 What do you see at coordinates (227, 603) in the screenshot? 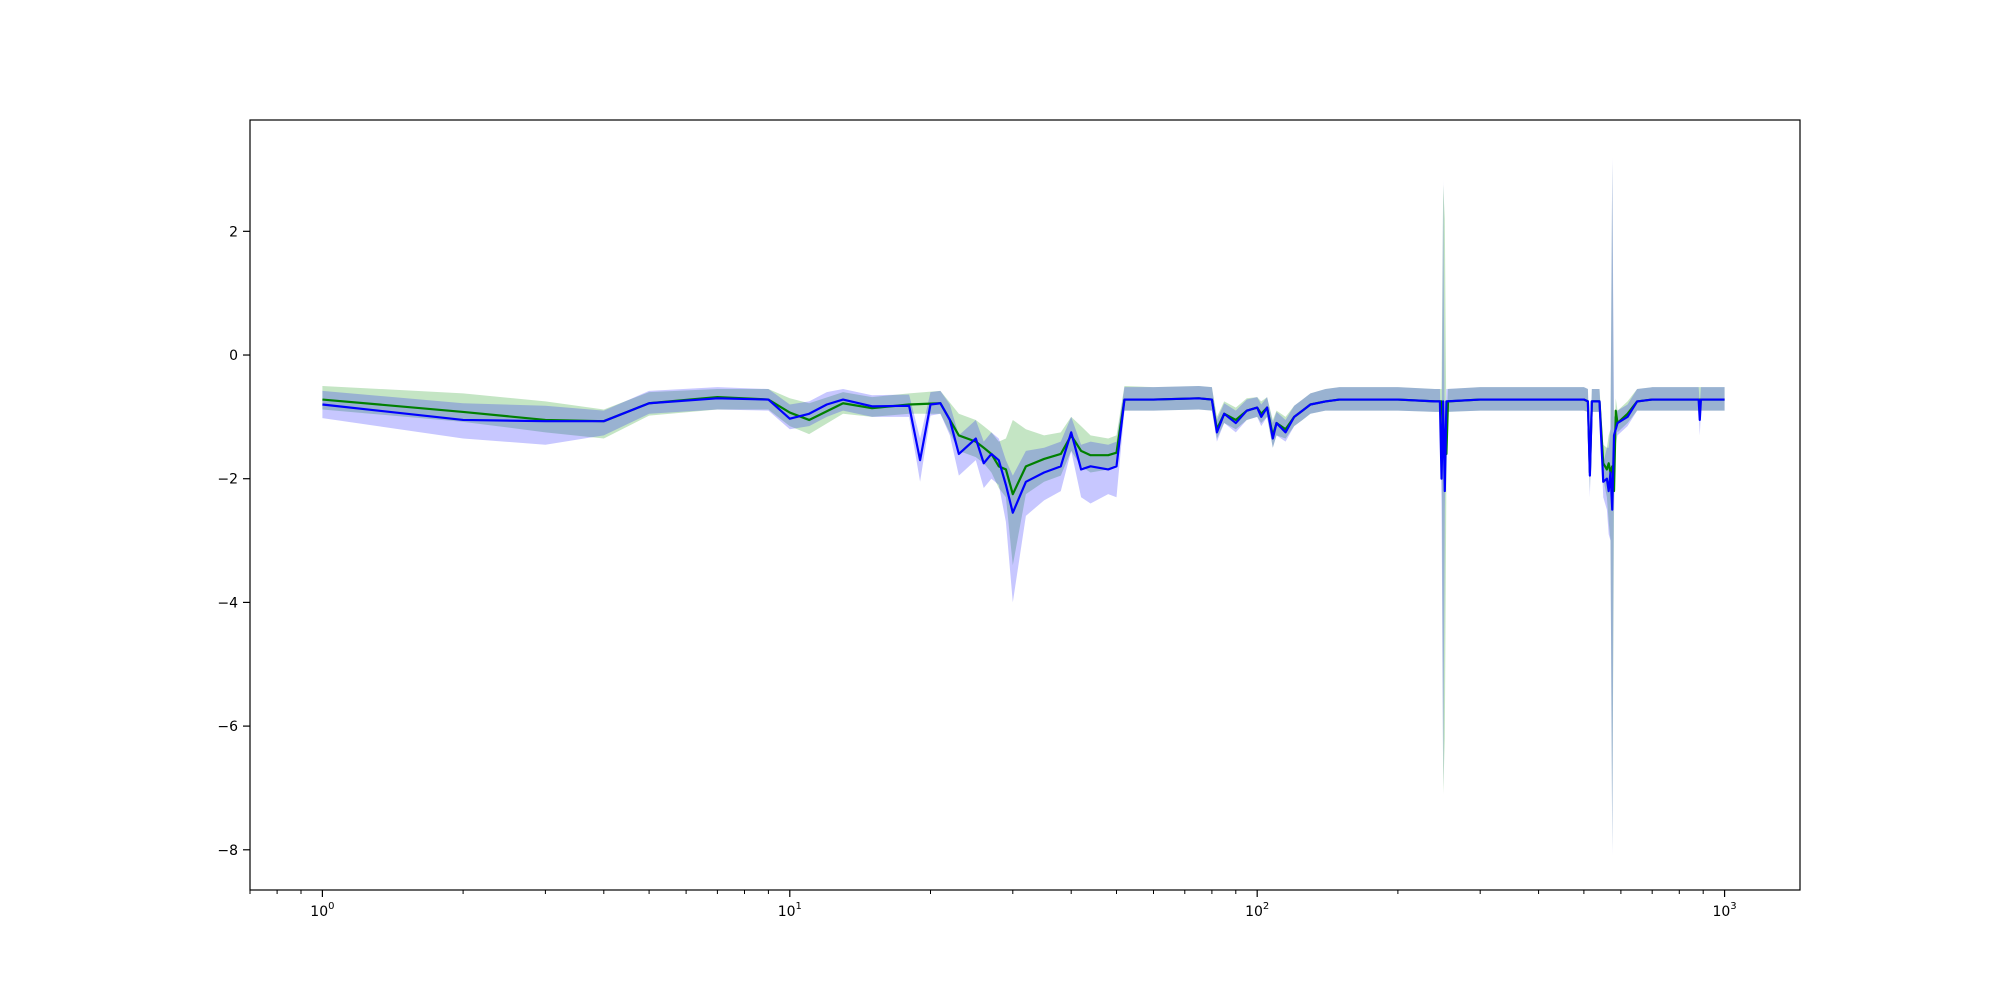
I see `y-tick-label: −4` at bounding box center [227, 603].